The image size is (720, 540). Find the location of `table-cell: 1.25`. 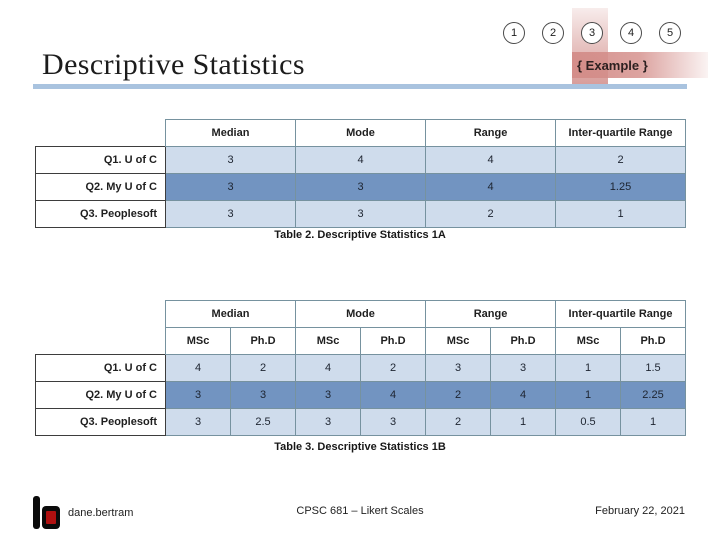

table-cell: 1.25 is located at coordinates (620, 187).